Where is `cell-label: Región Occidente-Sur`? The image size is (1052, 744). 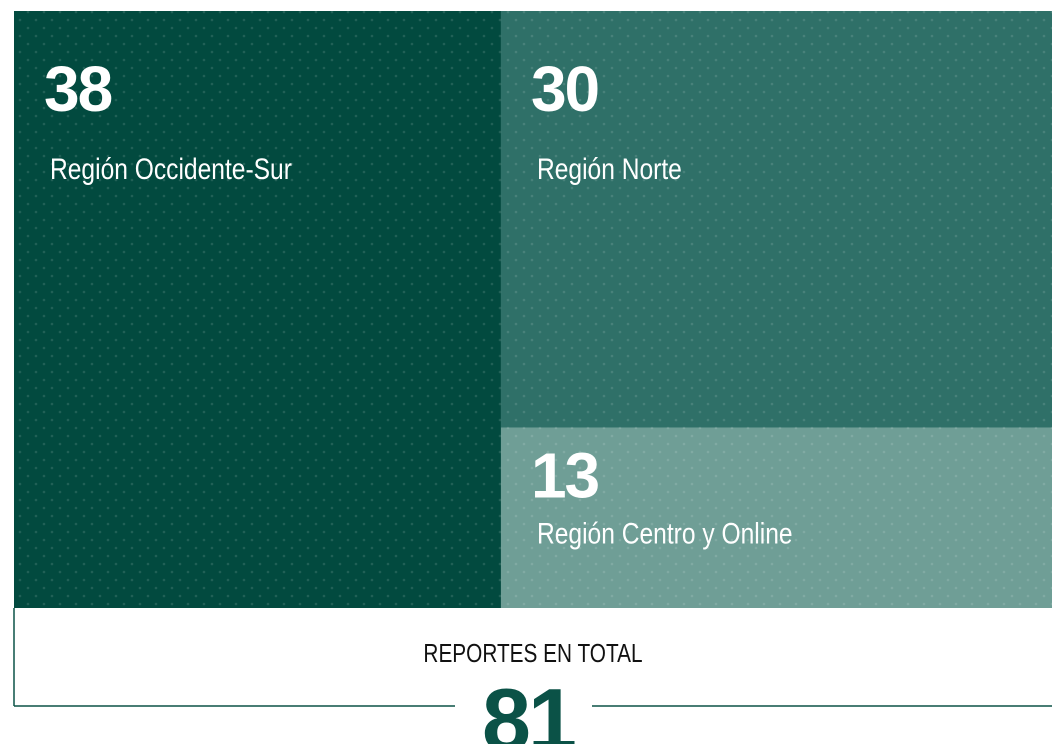
cell-label: Región Occidente-Sur is located at coordinates (171, 169).